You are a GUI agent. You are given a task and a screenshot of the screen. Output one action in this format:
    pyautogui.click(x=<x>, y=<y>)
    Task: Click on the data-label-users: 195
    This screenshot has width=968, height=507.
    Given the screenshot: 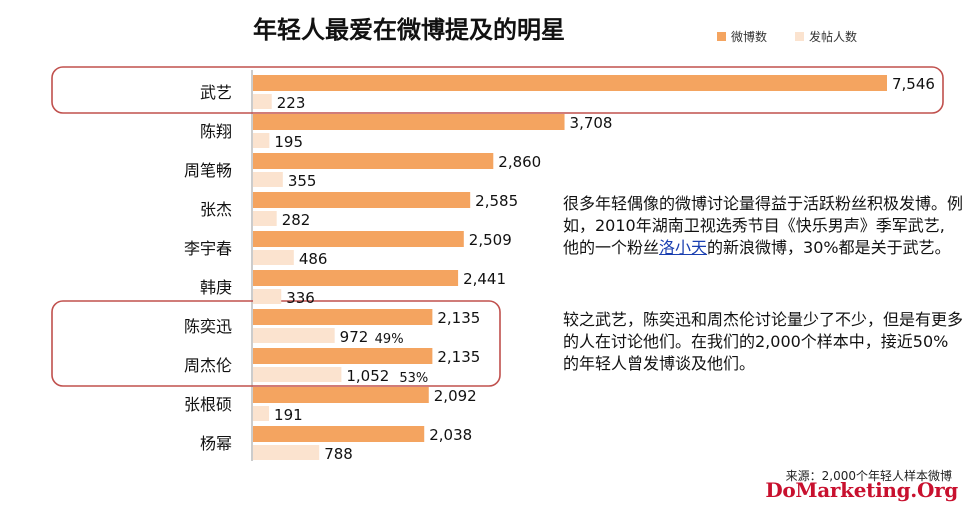 What is the action you would take?
    pyautogui.click(x=288, y=142)
    